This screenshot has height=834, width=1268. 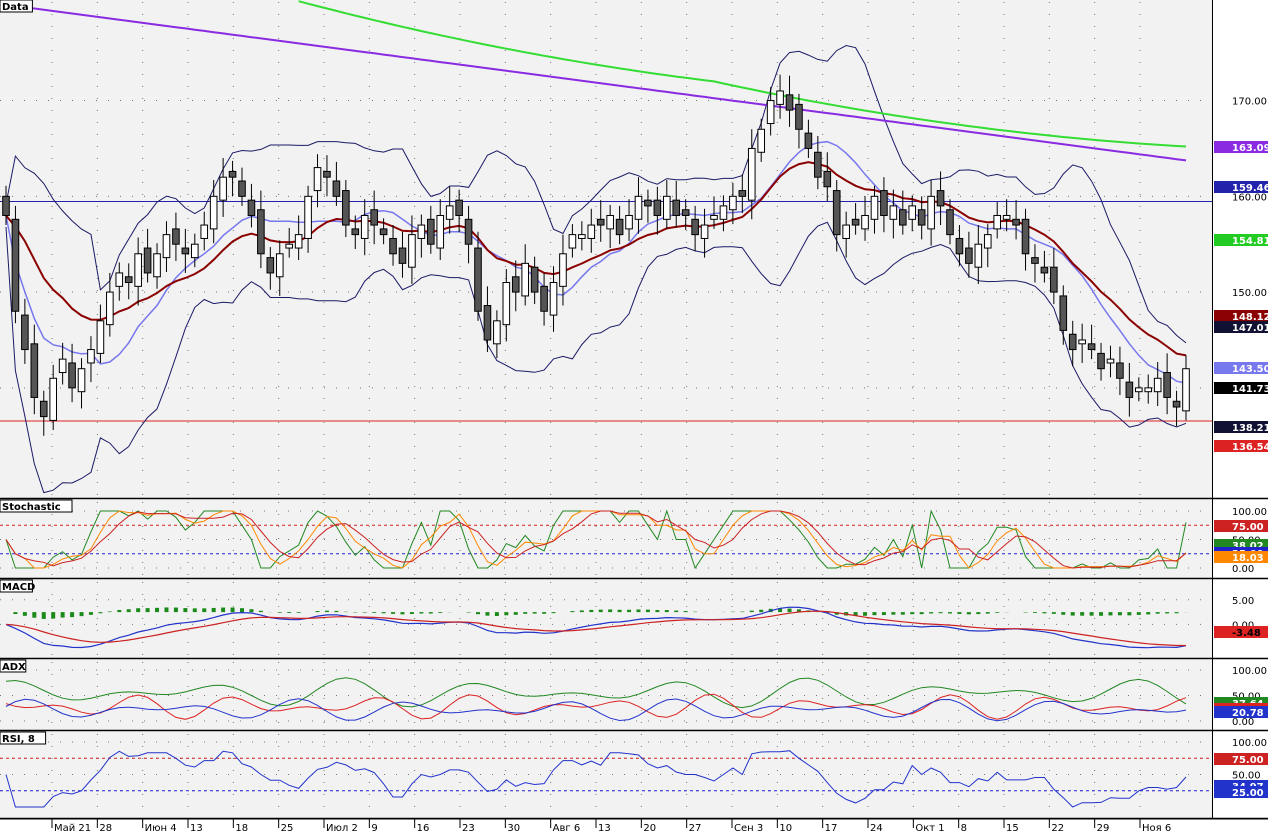 What do you see at coordinates (342, 828) in the screenshot?
I see `x-tick-label: Июл 2` at bounding box center [342, 828].